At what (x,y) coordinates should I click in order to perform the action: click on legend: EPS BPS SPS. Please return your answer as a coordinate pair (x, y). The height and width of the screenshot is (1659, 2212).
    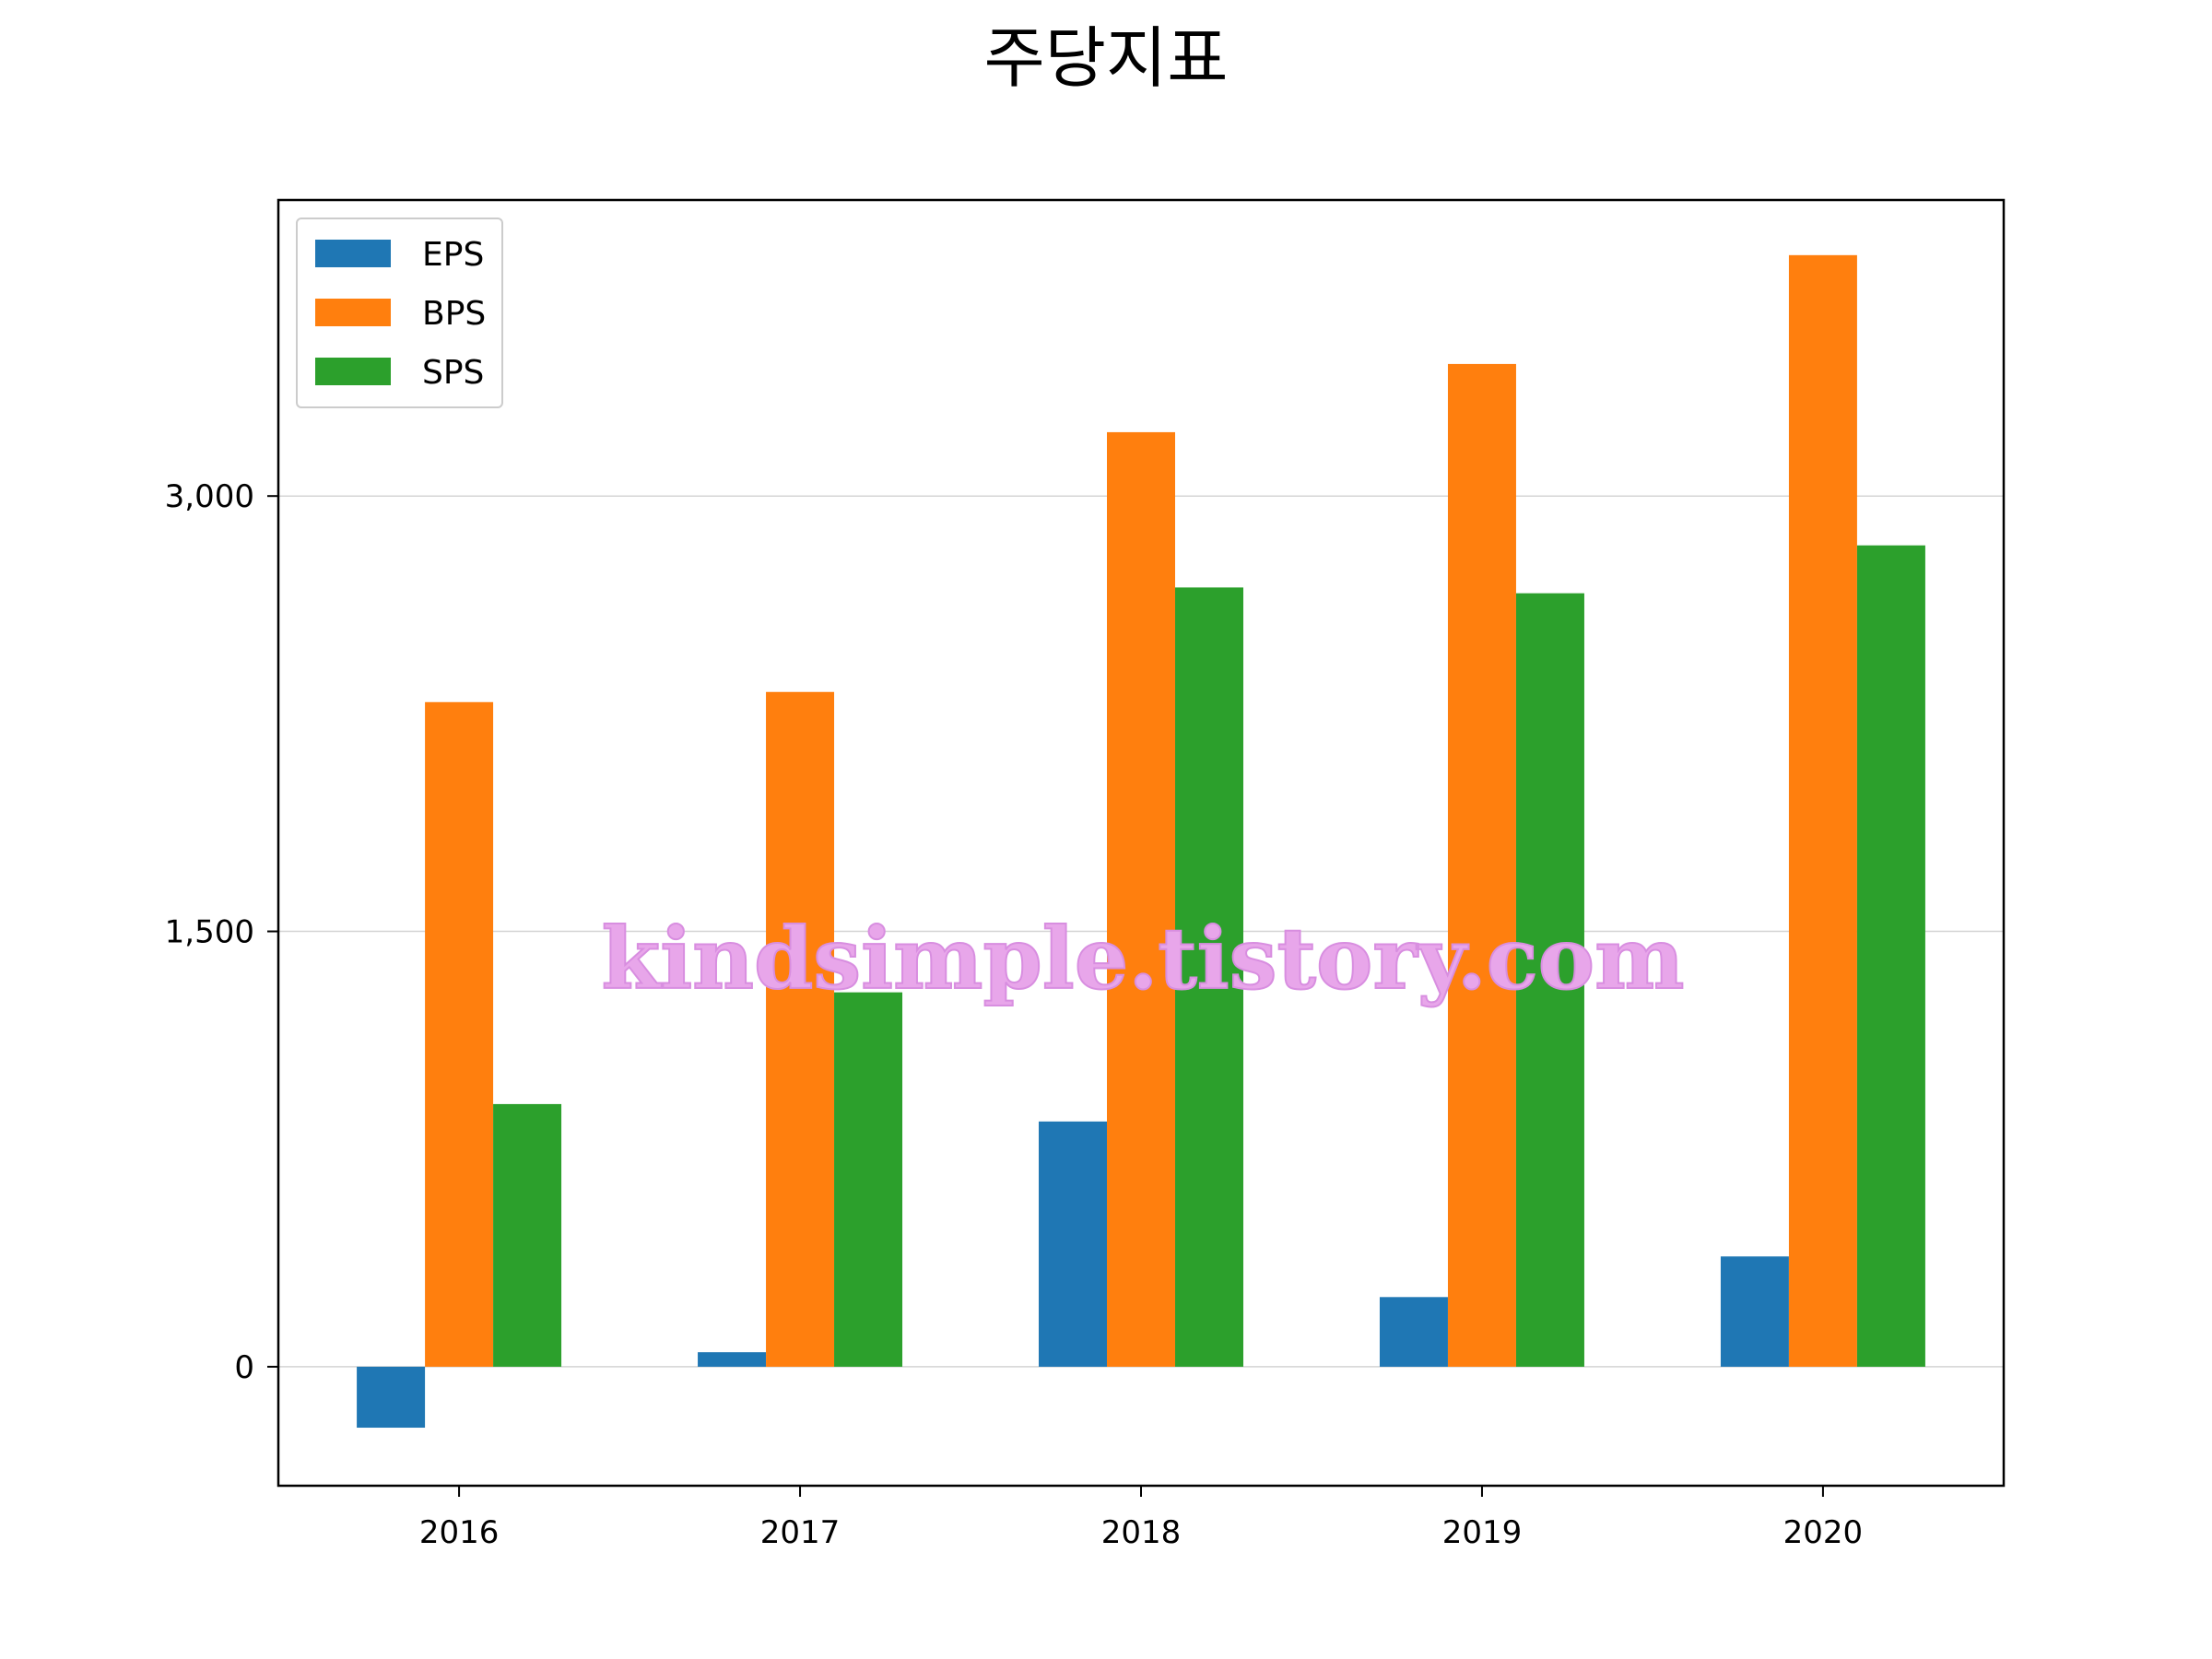
    Looking at the image, I should click on (399, 313).